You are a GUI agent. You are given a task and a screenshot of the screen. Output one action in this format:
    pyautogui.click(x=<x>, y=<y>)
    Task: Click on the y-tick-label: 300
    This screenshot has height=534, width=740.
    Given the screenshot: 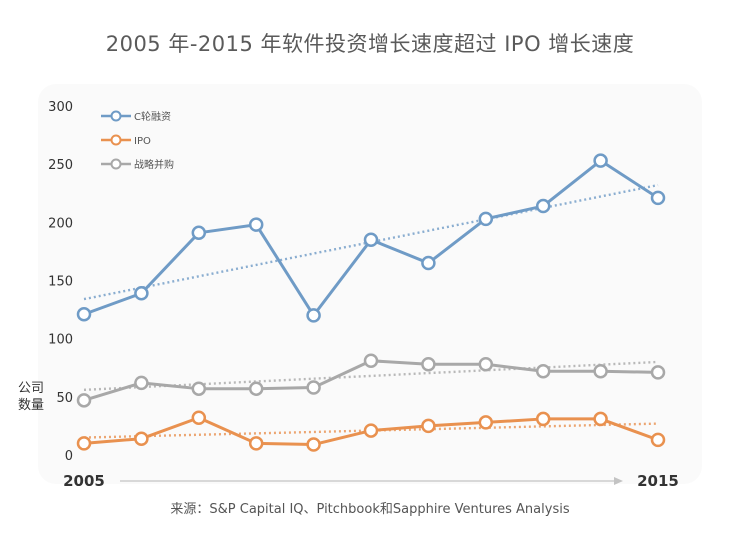 What is the action you would take?
    pyautogui.click(x=60, y=107)
    